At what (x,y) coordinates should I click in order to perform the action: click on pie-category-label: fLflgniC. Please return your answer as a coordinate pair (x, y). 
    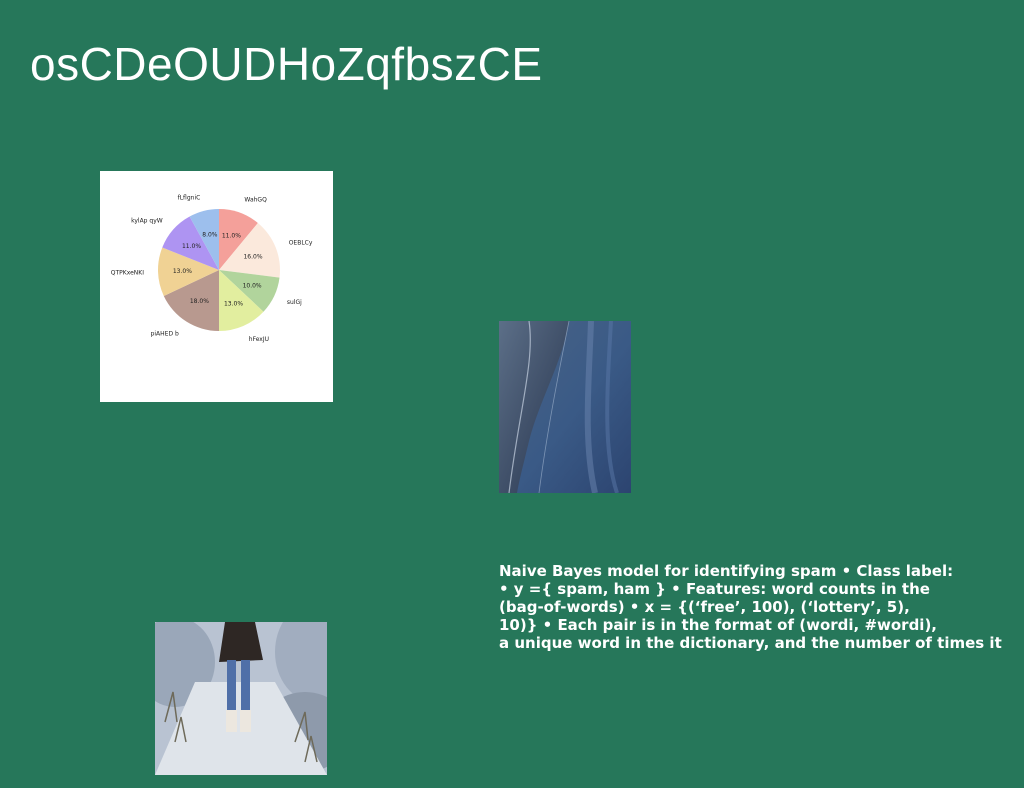
    Looking at the image, I should click on (189, 197).